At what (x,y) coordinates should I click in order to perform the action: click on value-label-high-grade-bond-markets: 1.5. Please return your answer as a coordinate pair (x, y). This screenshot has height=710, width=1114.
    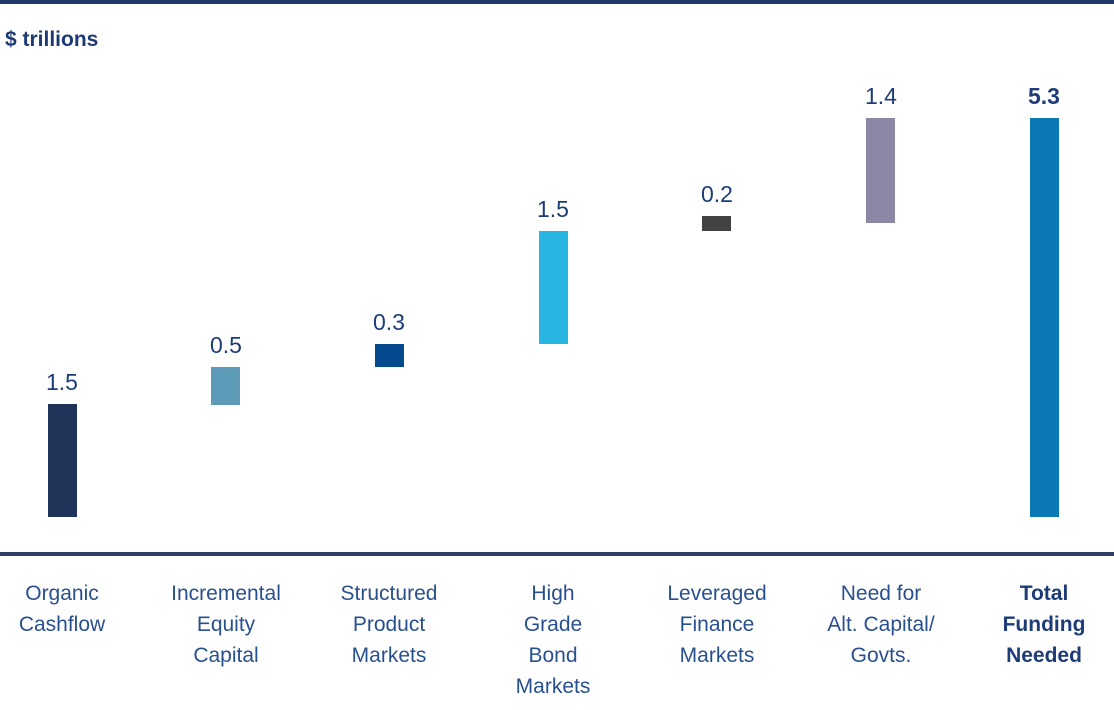
    Looking at the image, I should click on (553, 209).